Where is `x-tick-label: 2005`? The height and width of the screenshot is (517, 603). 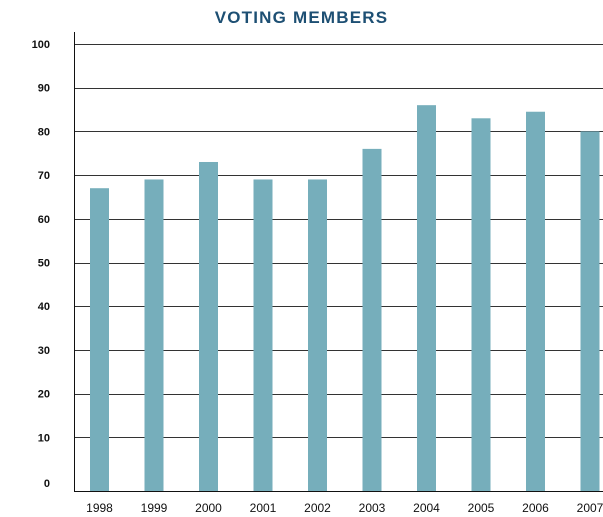 x-tick-label: 2005 is located at coordinates (481, 508).